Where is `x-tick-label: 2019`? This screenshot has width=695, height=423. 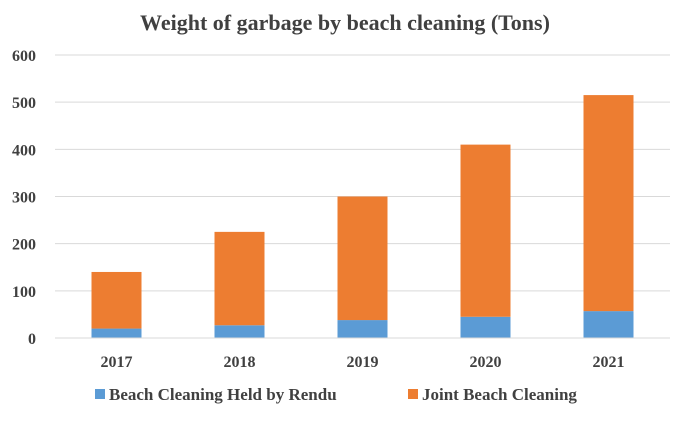 x-tick-label: 2019 is located at coordinates (363, 362).